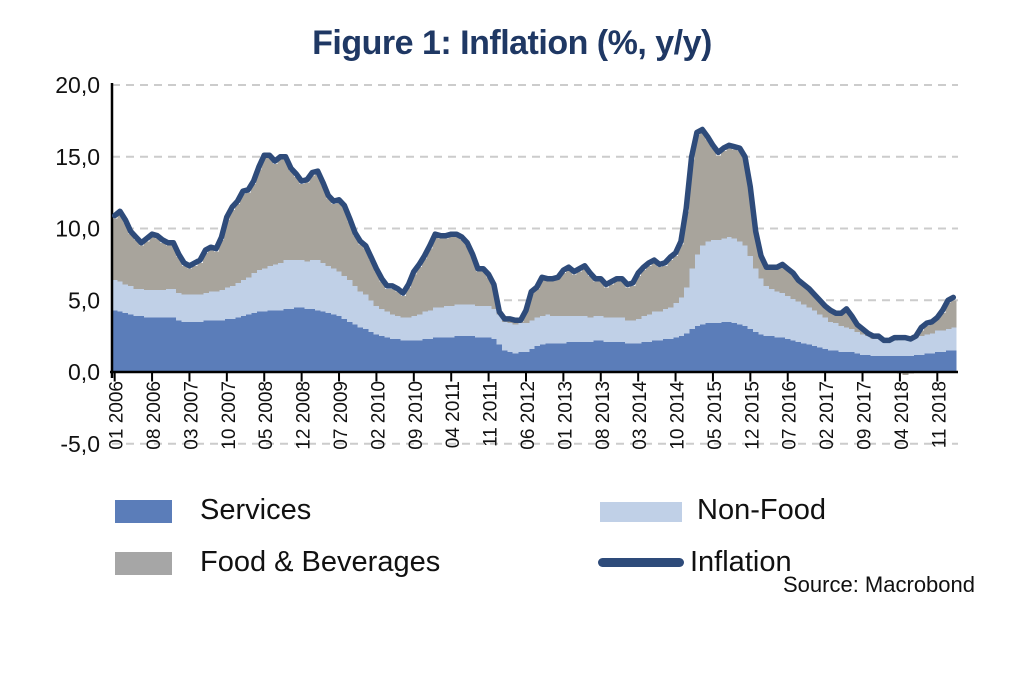  Describe the element at coordinates (77, 229) in the screenshot. I see `svg-text: 10,0` at that location.